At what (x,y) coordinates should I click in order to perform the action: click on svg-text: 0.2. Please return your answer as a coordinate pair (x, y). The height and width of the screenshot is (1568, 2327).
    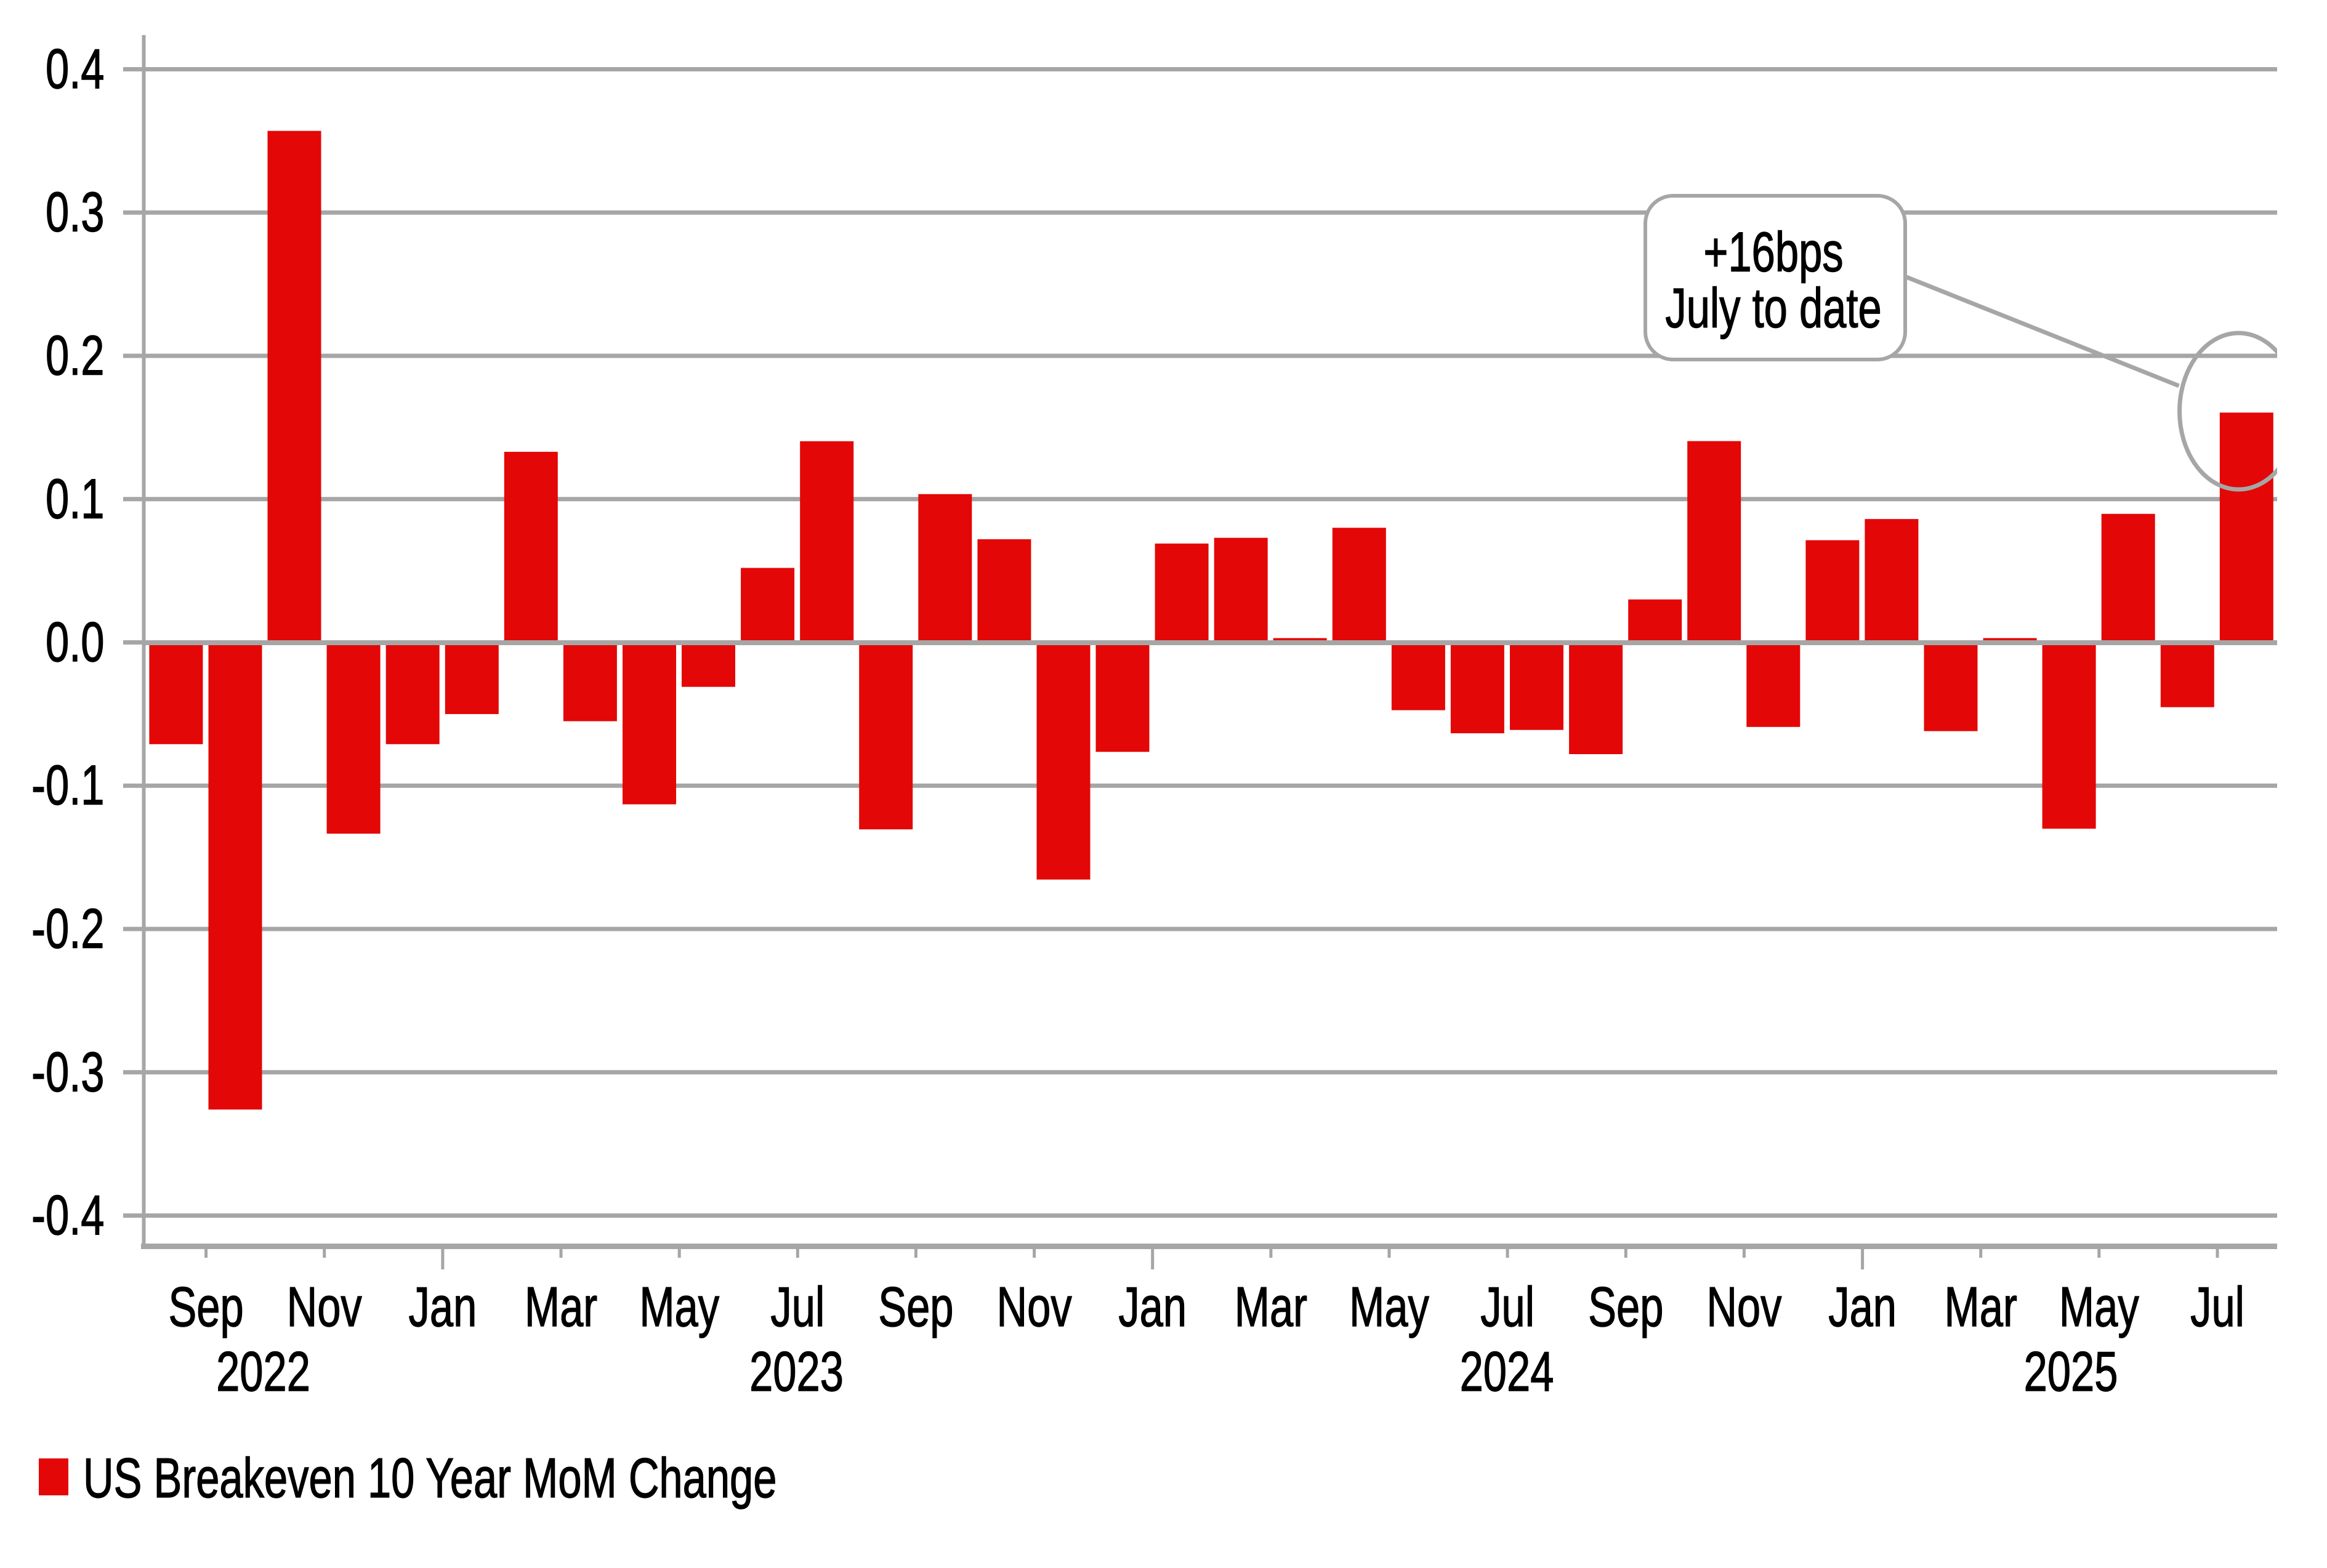
    Looking at the image, I should click on (75, 355).